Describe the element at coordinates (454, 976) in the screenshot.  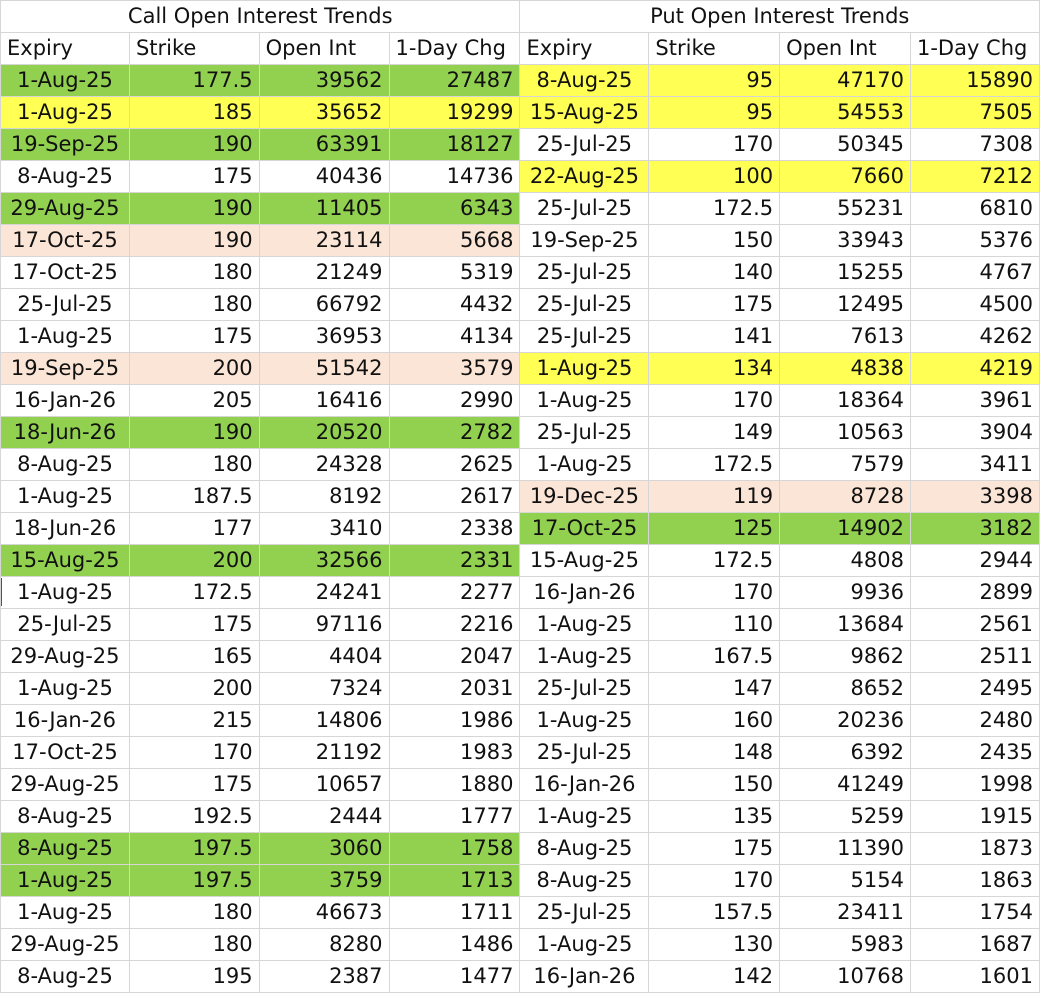
I see `call-cell-1-day-chg: 1477` at that location.